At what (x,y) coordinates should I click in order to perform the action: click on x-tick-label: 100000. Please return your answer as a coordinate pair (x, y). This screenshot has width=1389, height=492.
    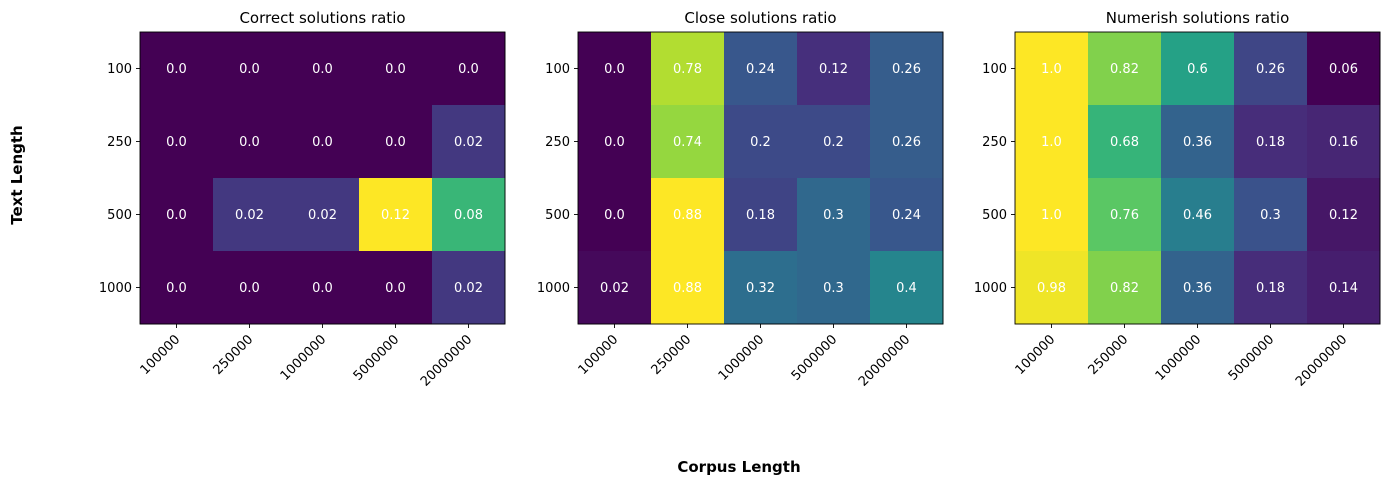
    Looking at the image, I should click on (1036, 355).